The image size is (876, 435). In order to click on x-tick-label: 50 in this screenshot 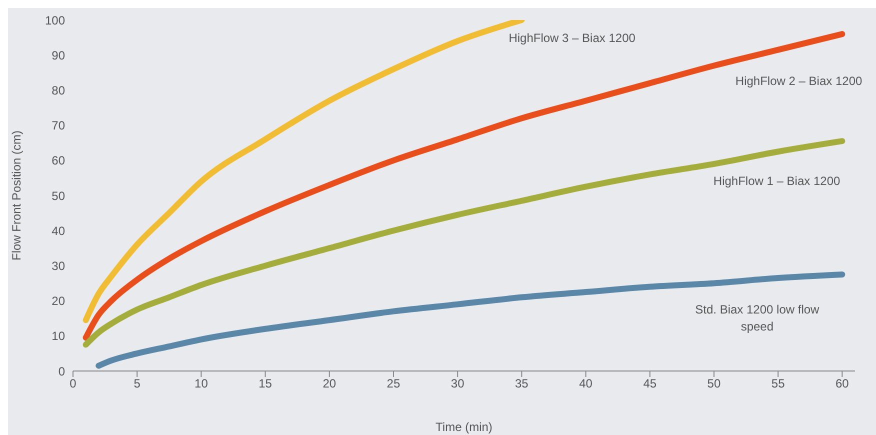, I will do `click(714, 383)`.